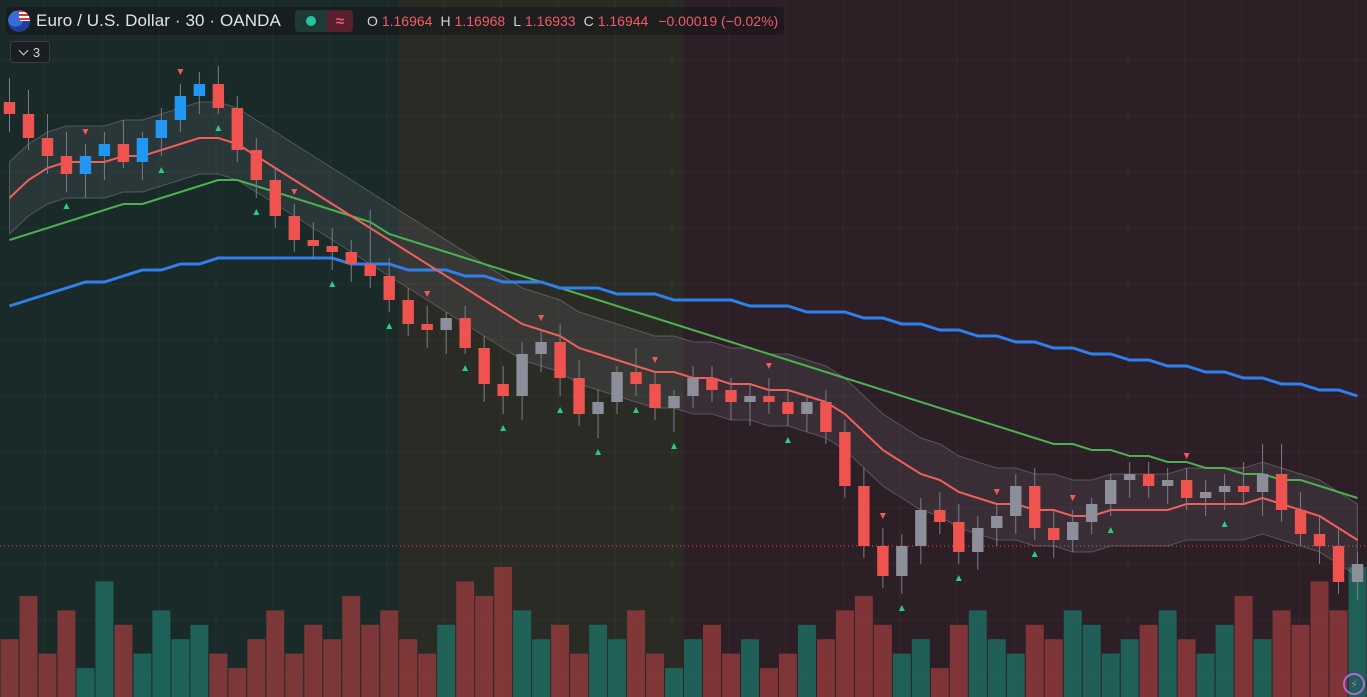  What do you see at coordinates (310, 21) in the screenshot?
I see `market-status-icon` at bounding box center [310, 21].